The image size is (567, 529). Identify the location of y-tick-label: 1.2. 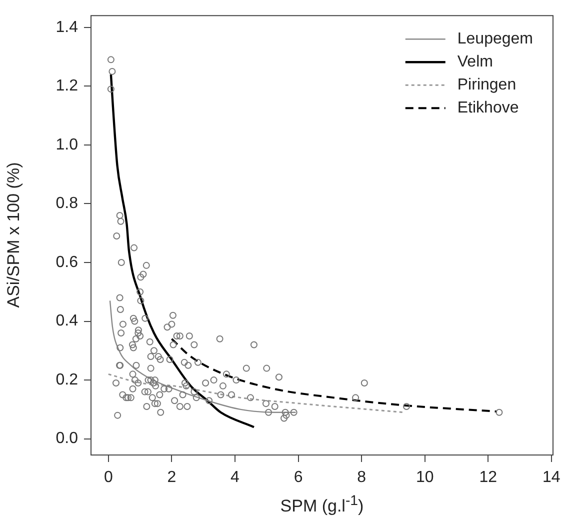
(67, 86).